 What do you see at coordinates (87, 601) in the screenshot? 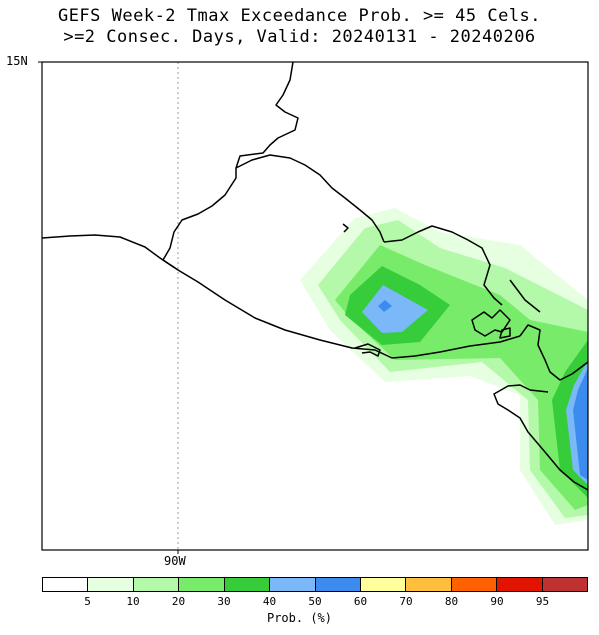
I see `colorbar-tick-label: 5` at bounding box center [87, 601].